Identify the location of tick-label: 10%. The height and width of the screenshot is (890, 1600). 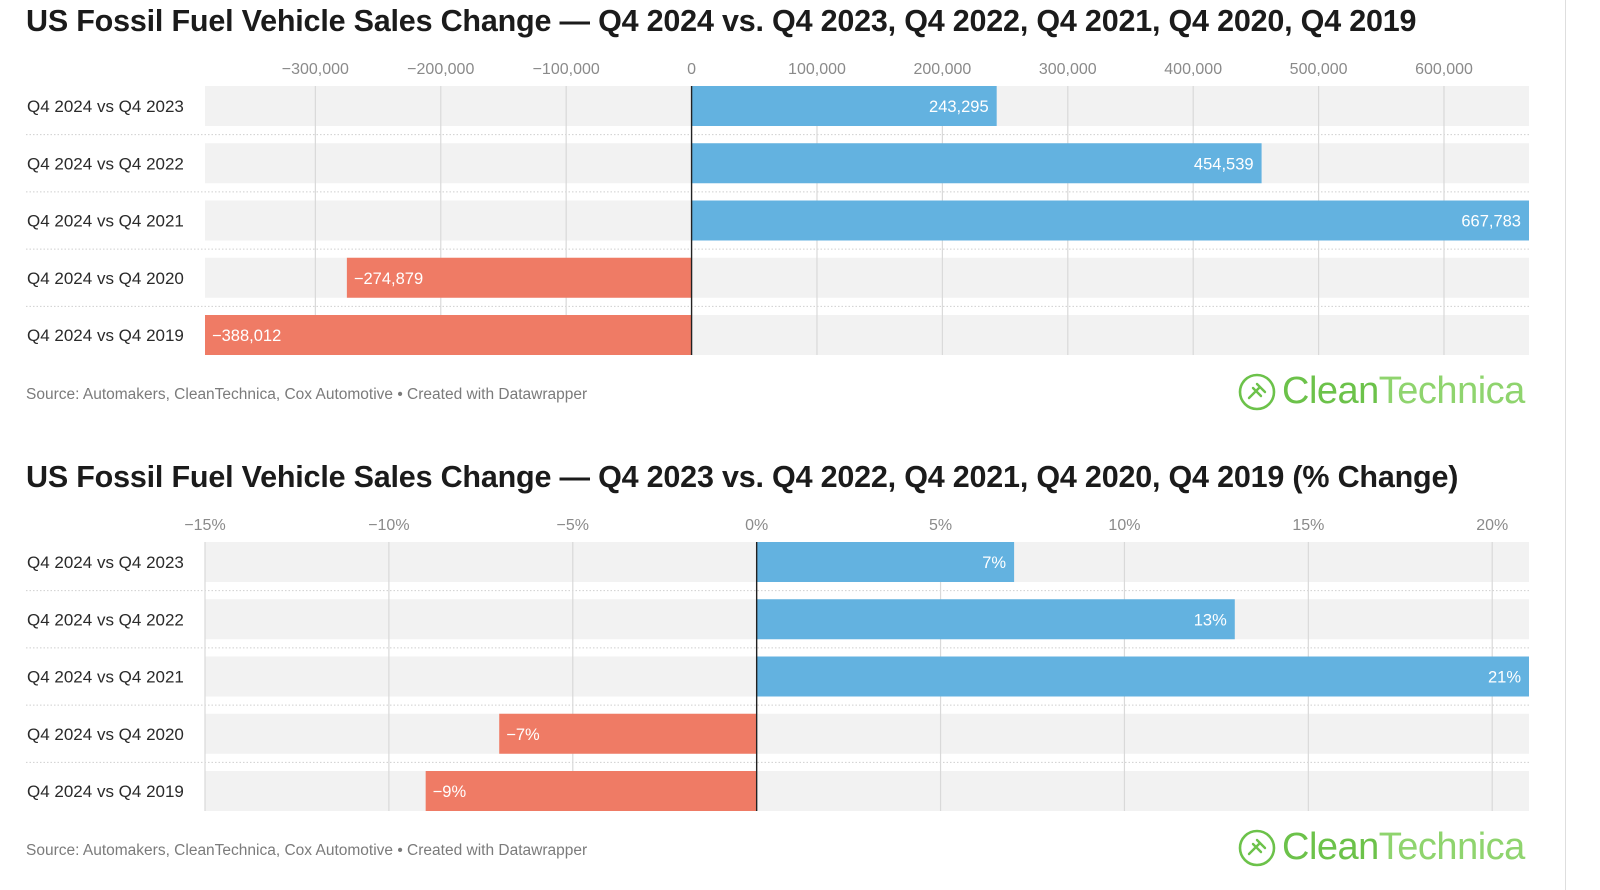
(1124, 525).